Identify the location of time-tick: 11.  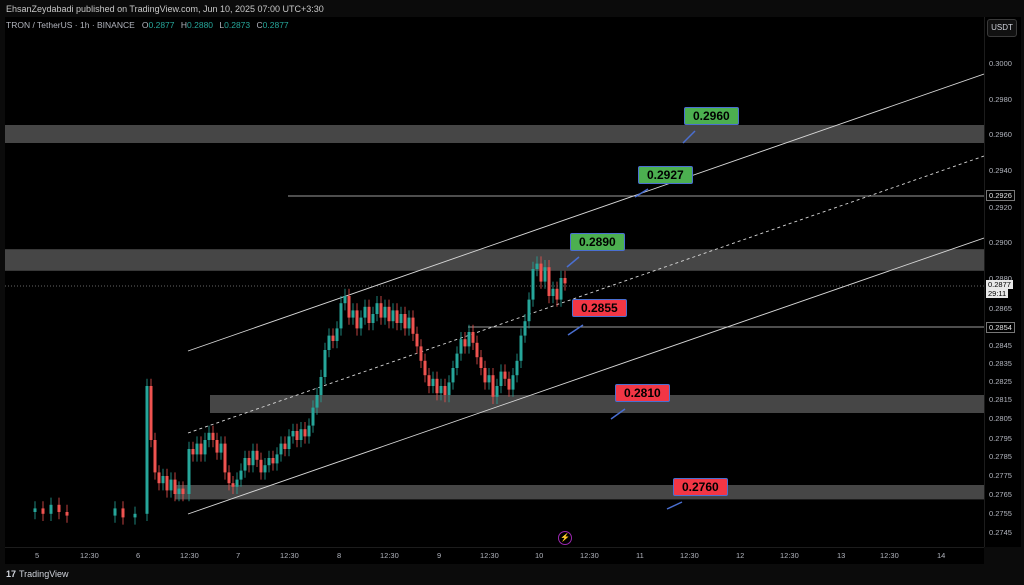
(640, 555).